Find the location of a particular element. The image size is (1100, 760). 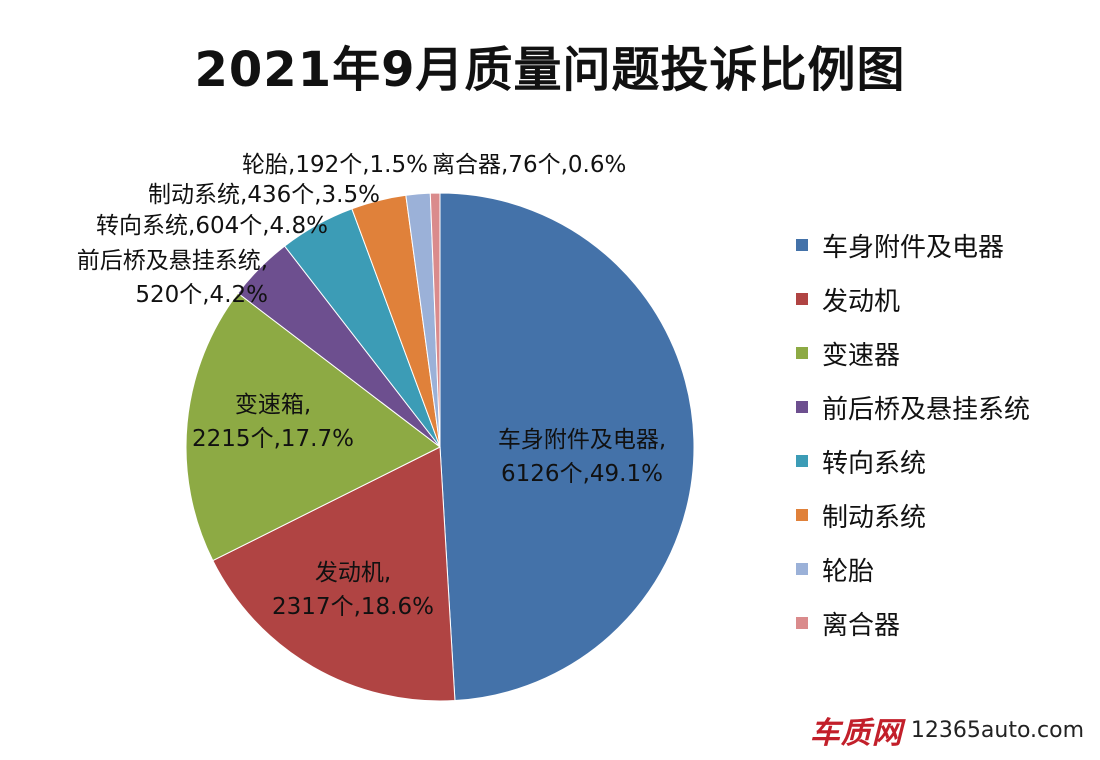

legend-item-5: 转向系统 is located at coordinates (946, 461).